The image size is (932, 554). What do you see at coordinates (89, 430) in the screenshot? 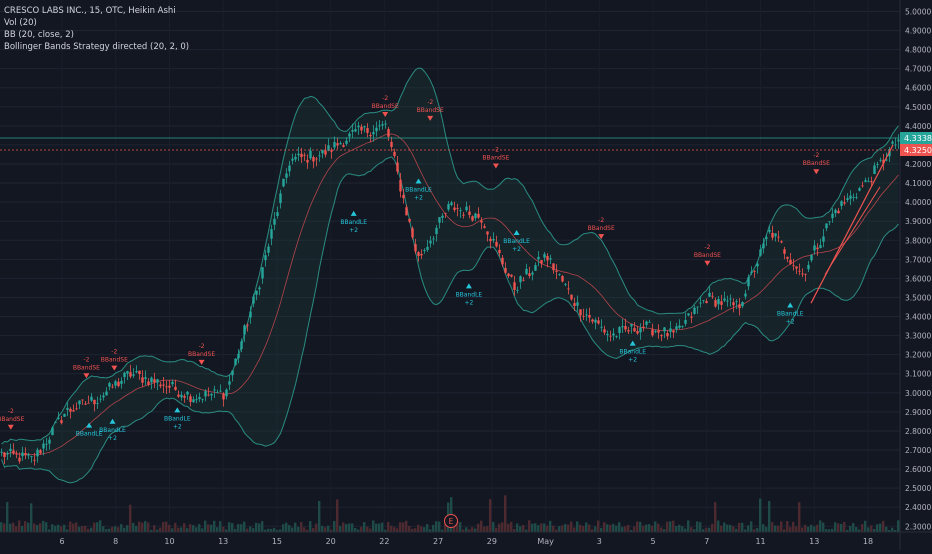
I see `signal-long: BBandLE` at bounding box center [89, 430].